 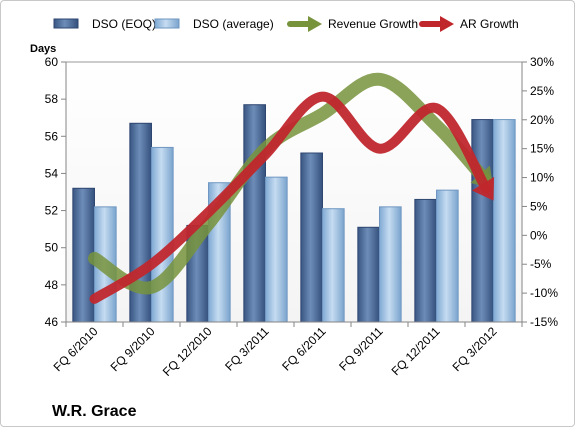 I want to click on y-tick-label-46: 46, so click(x=52, y=322).